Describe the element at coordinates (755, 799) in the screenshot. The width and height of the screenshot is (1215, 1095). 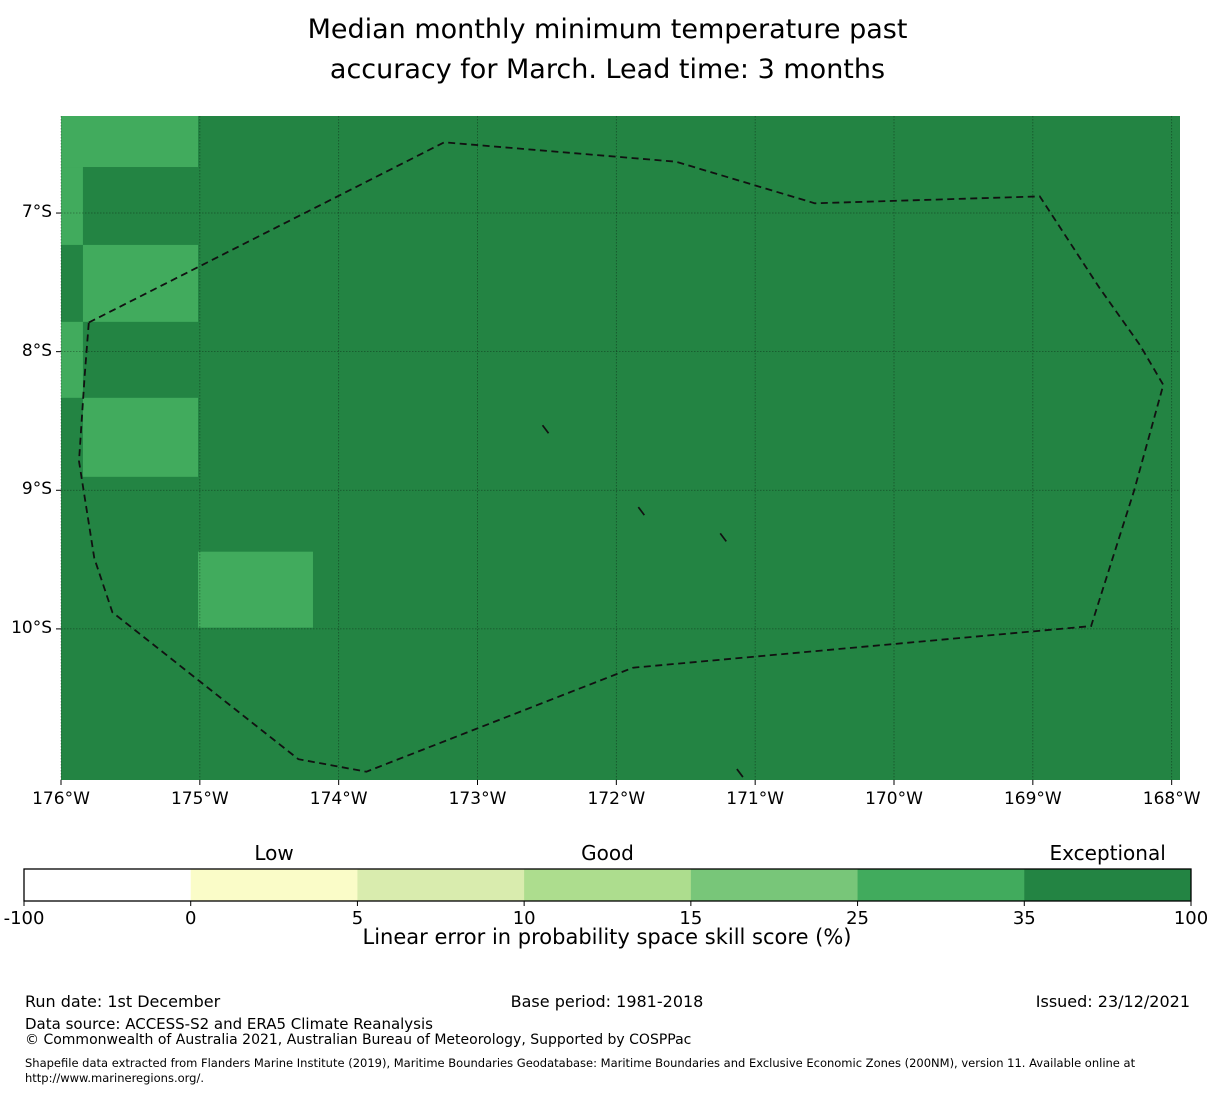
I see `x-tick-label: 171°W` at that location.